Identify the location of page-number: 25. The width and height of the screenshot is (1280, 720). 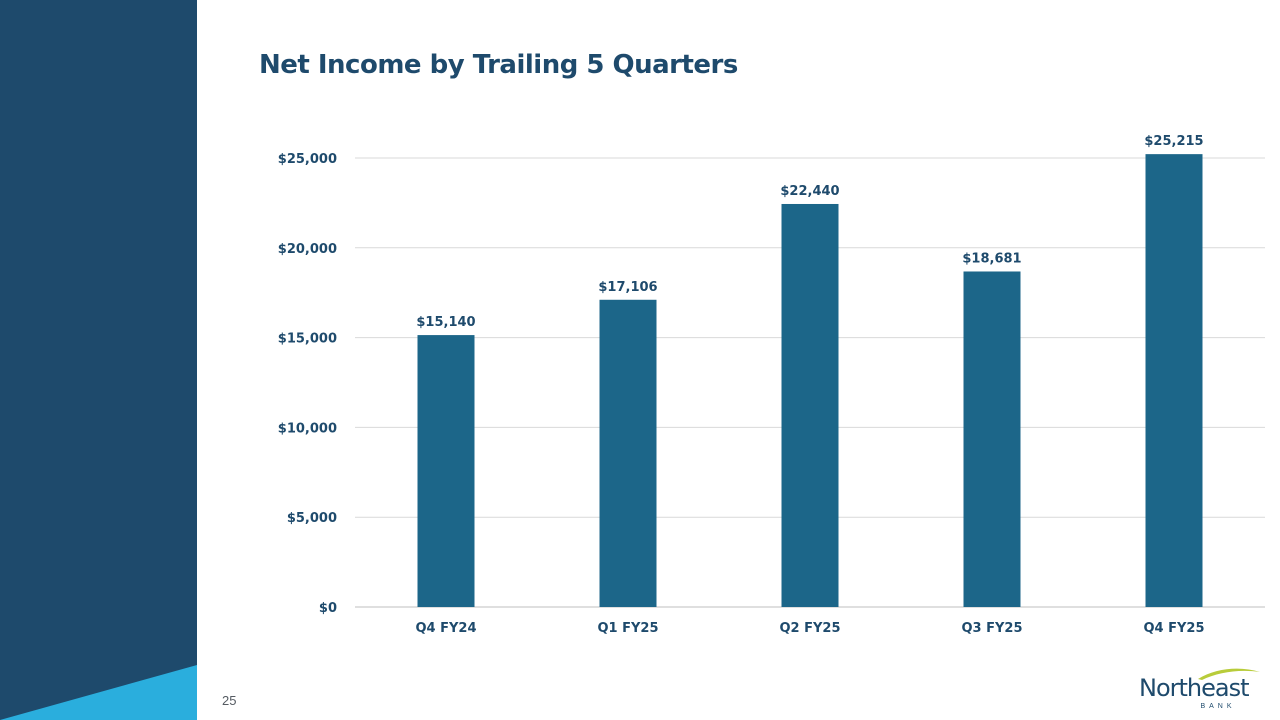
(229, 700).